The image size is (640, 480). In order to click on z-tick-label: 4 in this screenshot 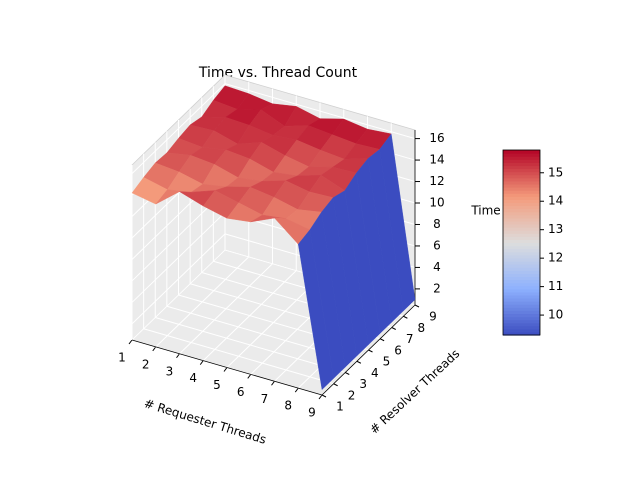, I will do `click(437, 267)`.